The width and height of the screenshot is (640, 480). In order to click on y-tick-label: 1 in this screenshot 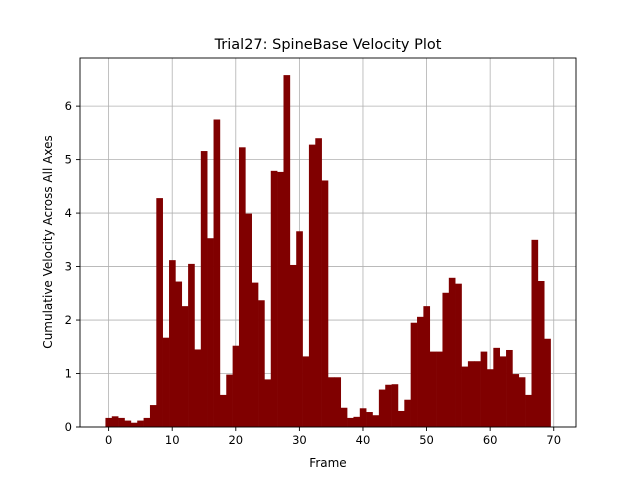, I will do `click(68, 374)`.